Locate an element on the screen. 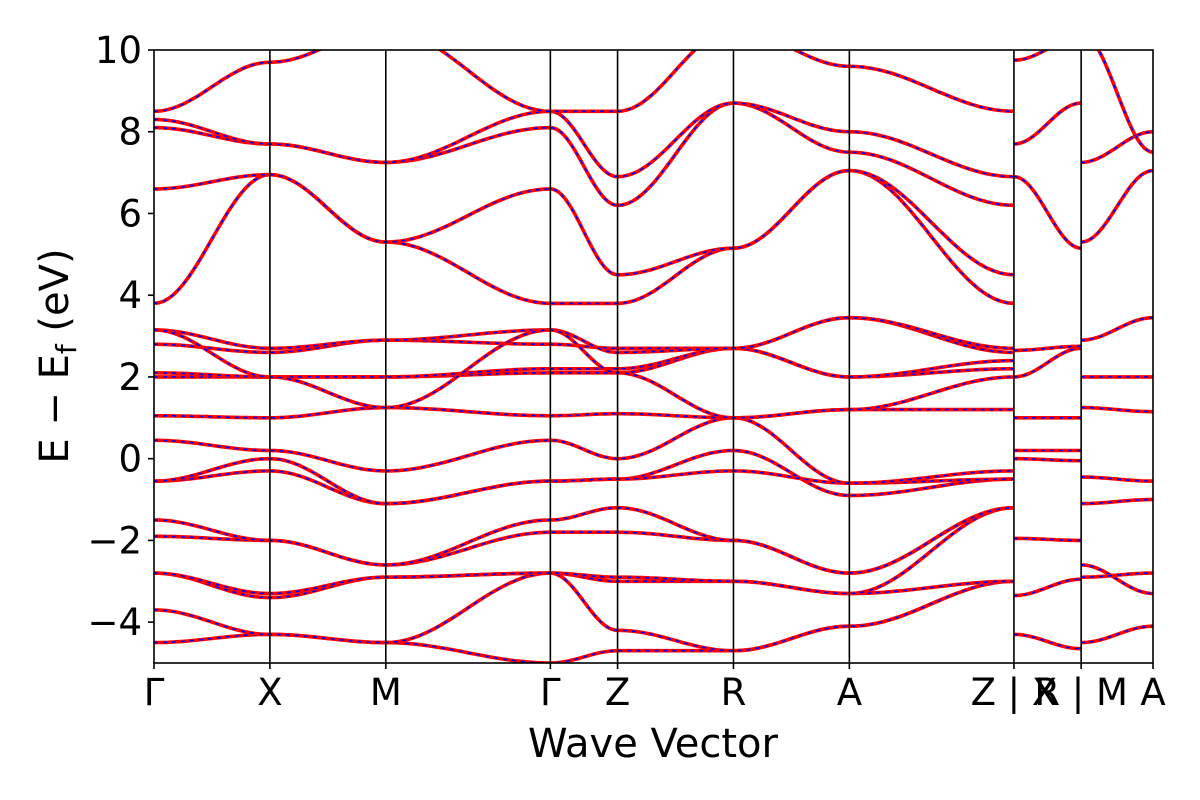  band-35-dash is located at coordinates (1117, 479).